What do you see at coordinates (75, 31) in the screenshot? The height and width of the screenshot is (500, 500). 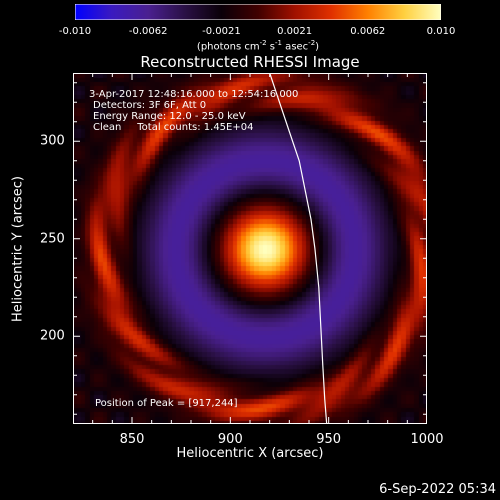 I see `colorbar-tick-label: -0.010` at bounding box center [75, 31].